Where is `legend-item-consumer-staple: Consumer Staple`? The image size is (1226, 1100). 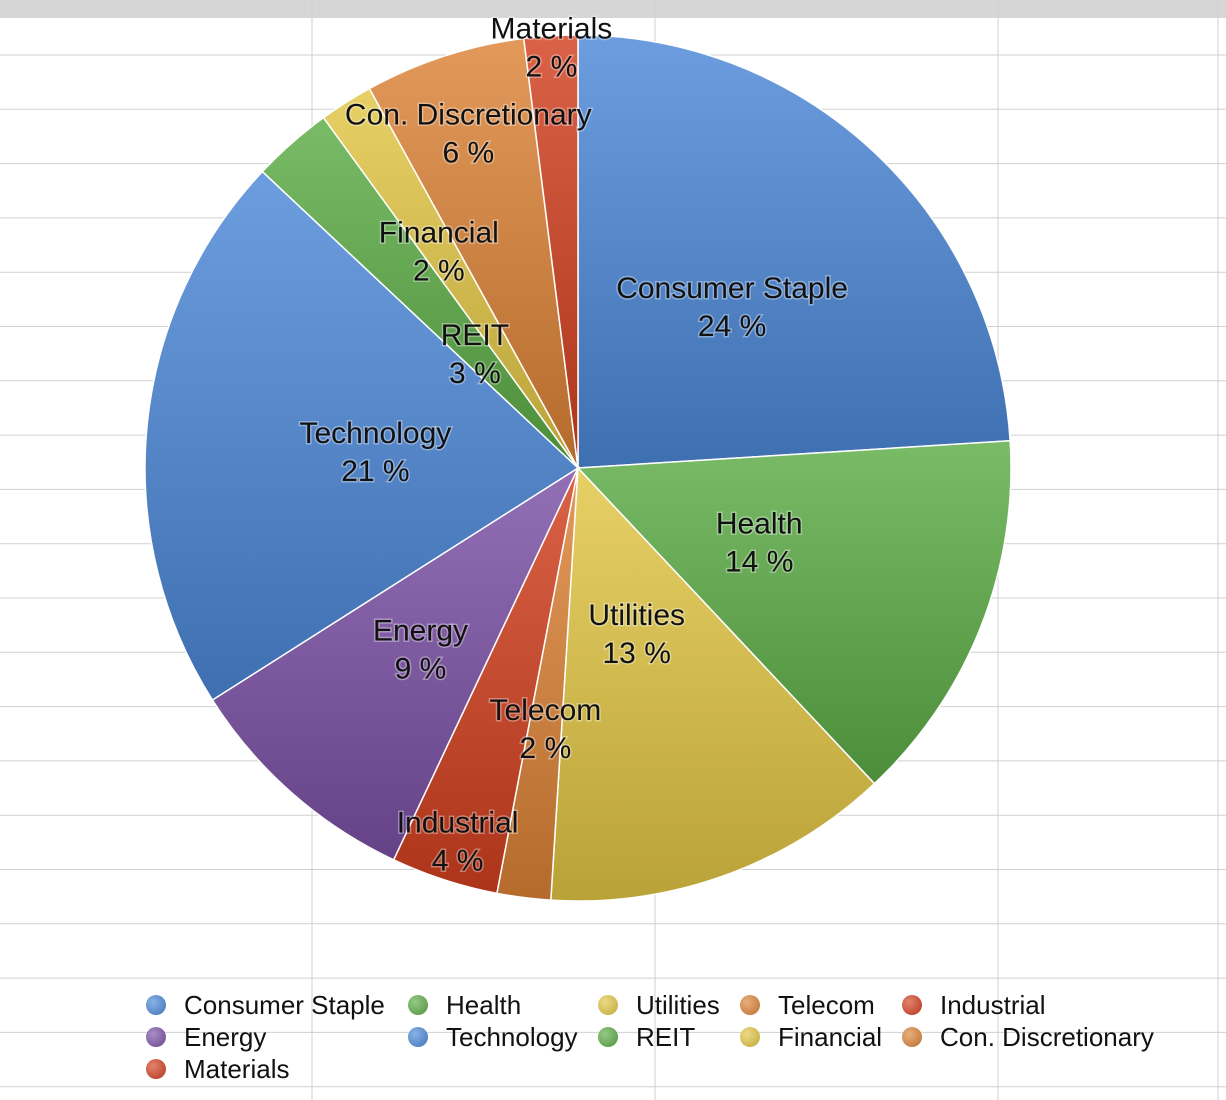
legend-item-consumer-staple: Consumer Staple is located at coordinates (277, 1005).